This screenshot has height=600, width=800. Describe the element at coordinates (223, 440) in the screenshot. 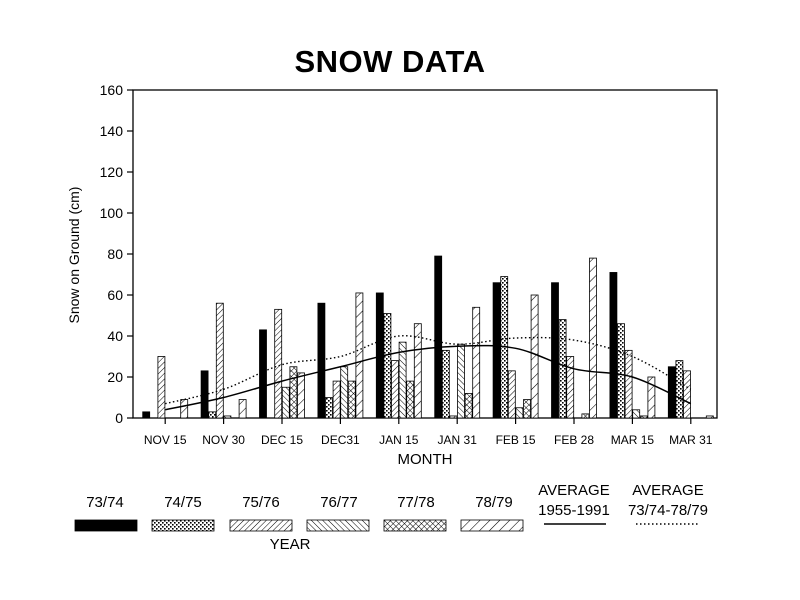

I see `x-tick-label: NOV 30` at that location.